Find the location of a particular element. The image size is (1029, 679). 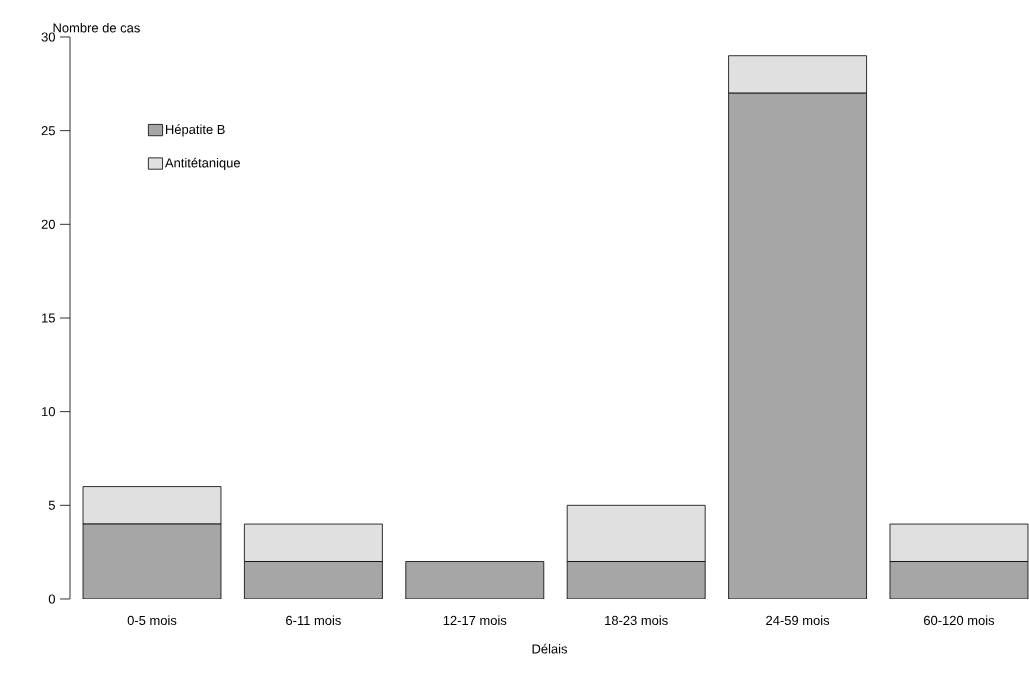

y-tick-label: 0 is located at coordinates (51, 599).